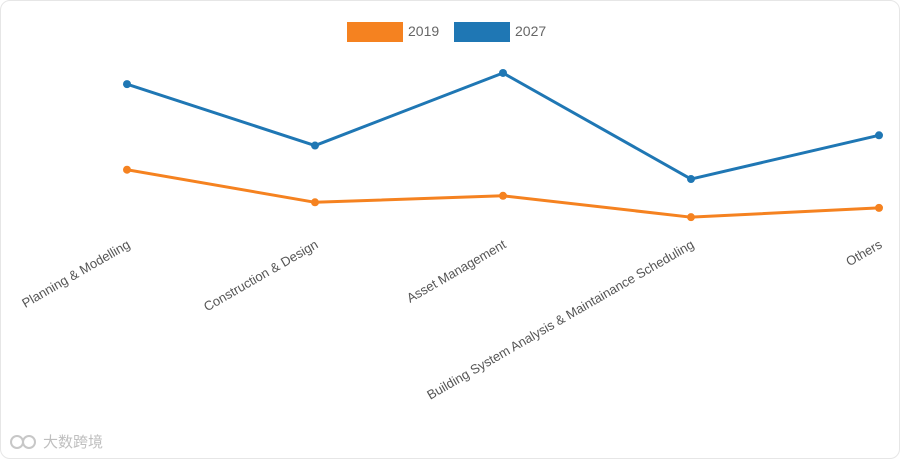 The height and width of the screenshot is (459, 900). What do you see at coordinates (23, 441) in the screenshot?
I see `watermark-logo-icon` at bounding box center [23, 441].